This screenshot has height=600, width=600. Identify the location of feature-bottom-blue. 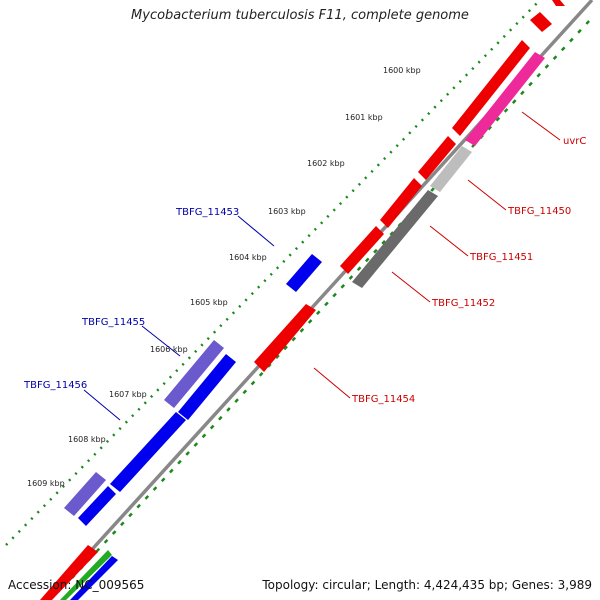
(94, 578).